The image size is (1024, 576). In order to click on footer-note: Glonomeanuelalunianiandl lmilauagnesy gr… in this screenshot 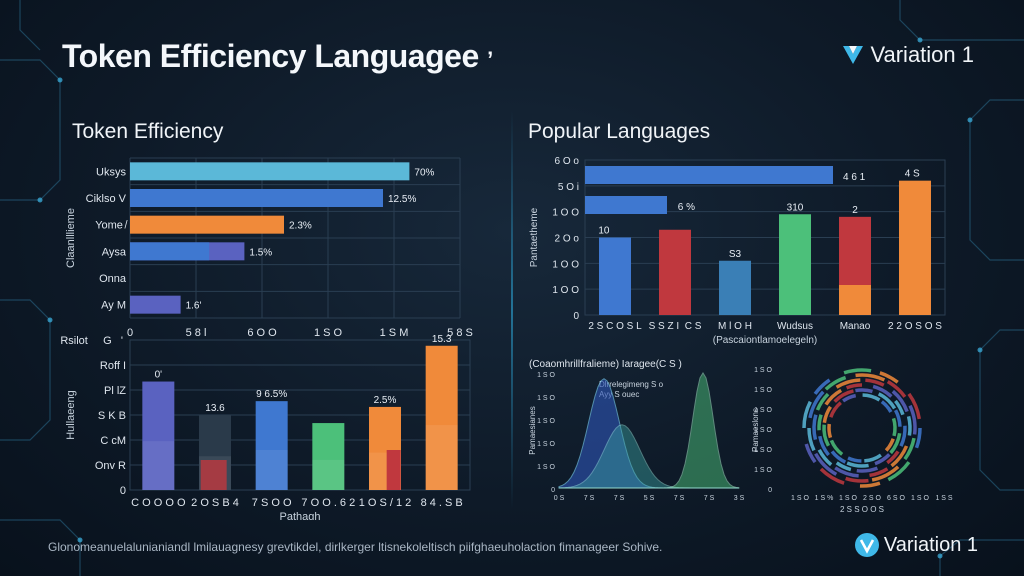, I will do `click(355, 547)`.